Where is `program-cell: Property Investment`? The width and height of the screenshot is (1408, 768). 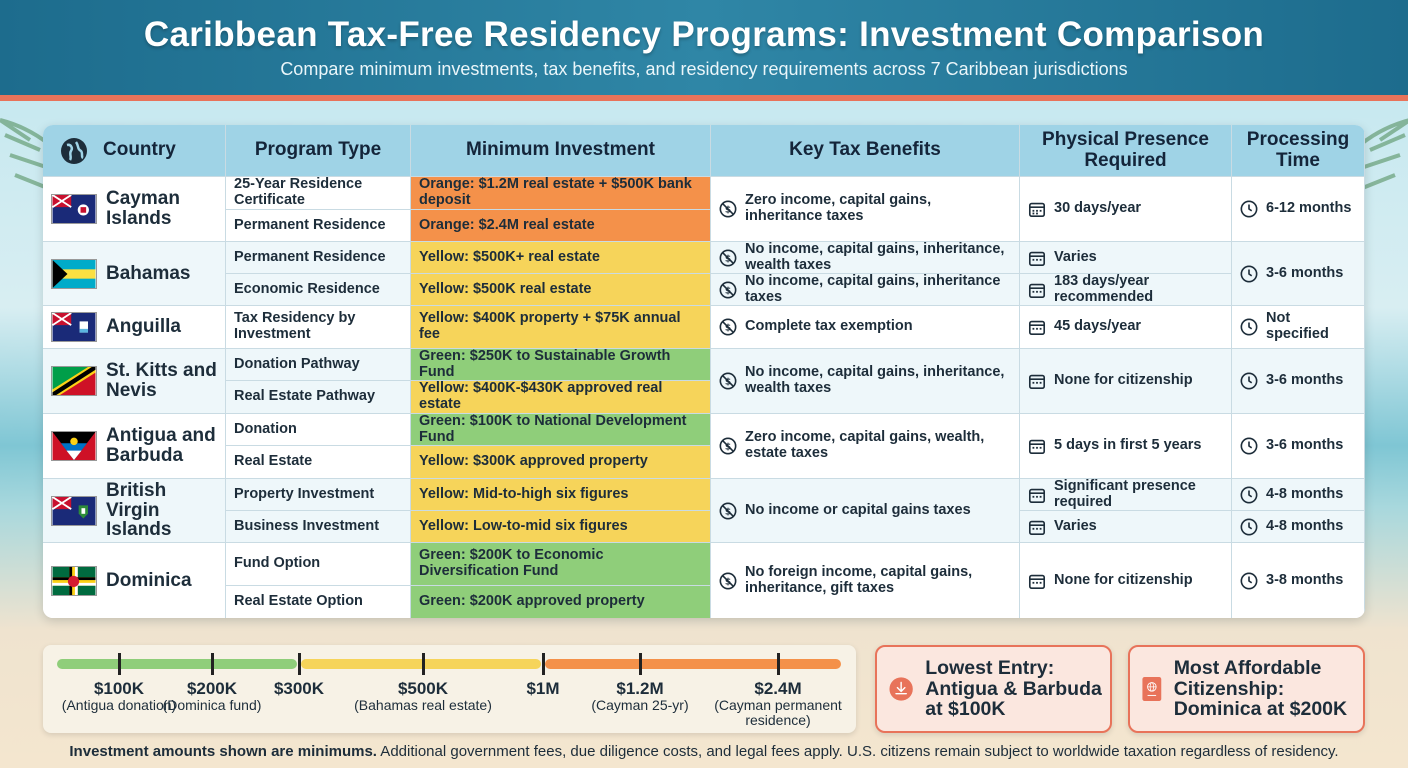 program-cell: Property Investment is located at coordinates (318, 495).